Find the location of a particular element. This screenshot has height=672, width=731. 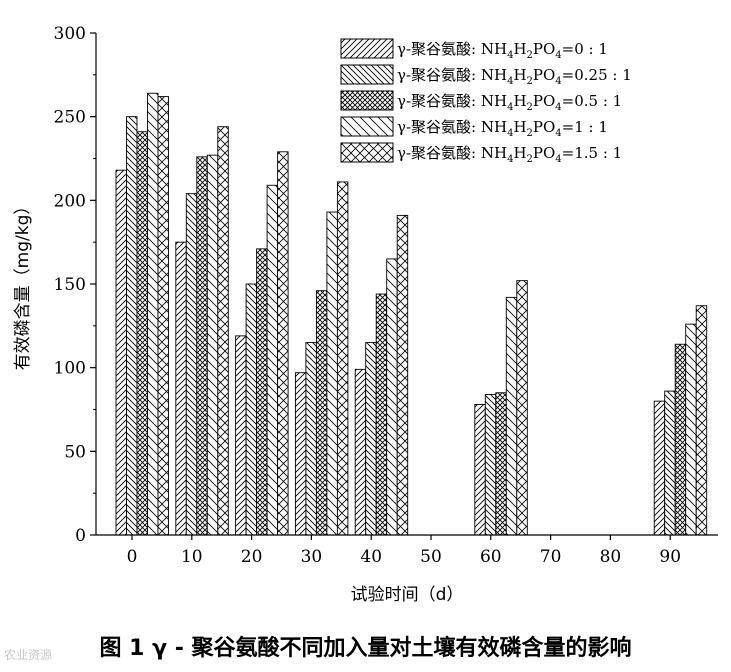

x-tick-label: 80 is located at coordinates (611, 557).